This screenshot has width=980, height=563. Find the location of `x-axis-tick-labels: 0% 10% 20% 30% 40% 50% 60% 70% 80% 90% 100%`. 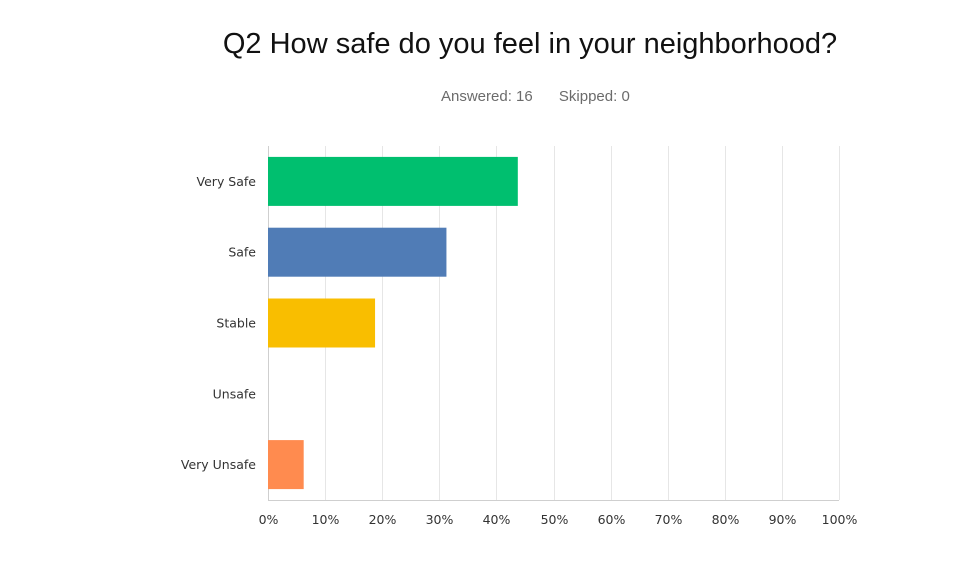

x-axis-tick-labels: 0% 10% 20% 30% 40% 50% 60% 70% 80% 90% 100% is located at coordinates (558, 519).